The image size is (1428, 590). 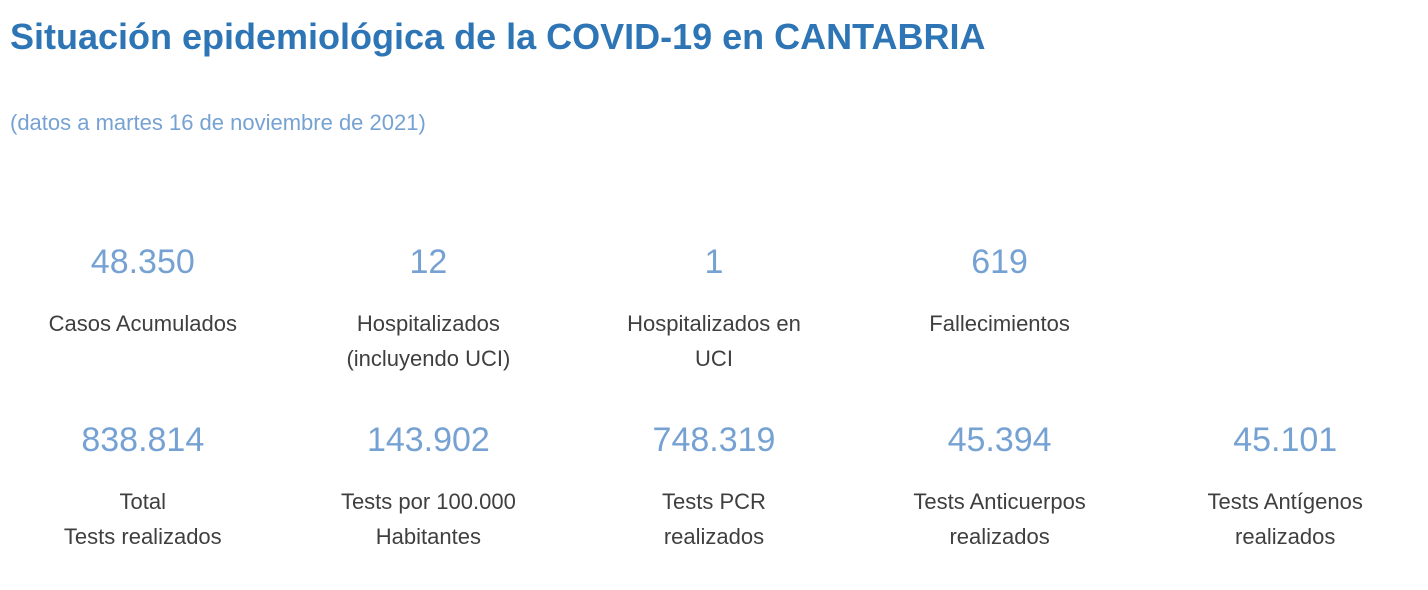 I want to click on kpi-label-line: UCI, so click(x=714, y=358).